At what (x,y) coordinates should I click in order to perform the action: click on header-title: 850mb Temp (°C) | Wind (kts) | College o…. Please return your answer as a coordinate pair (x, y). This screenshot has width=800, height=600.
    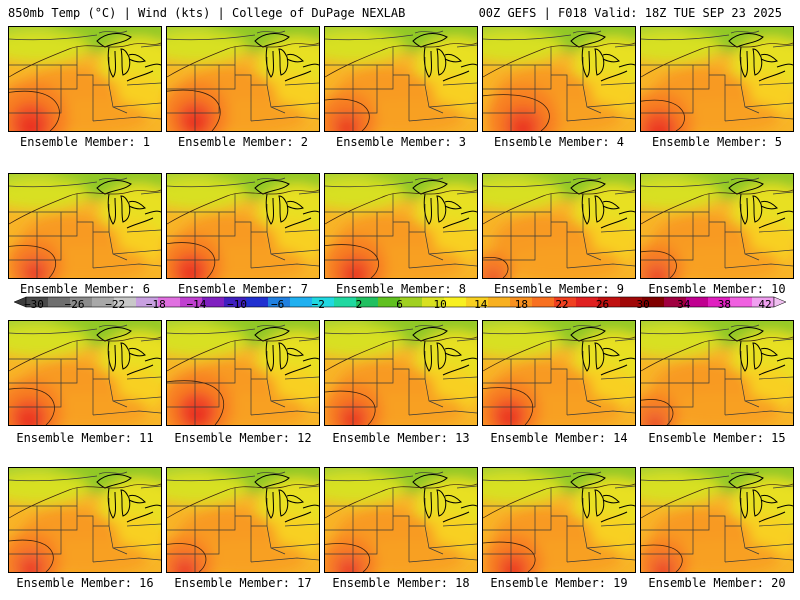
    Looking at the image, I should click on (207, 13).